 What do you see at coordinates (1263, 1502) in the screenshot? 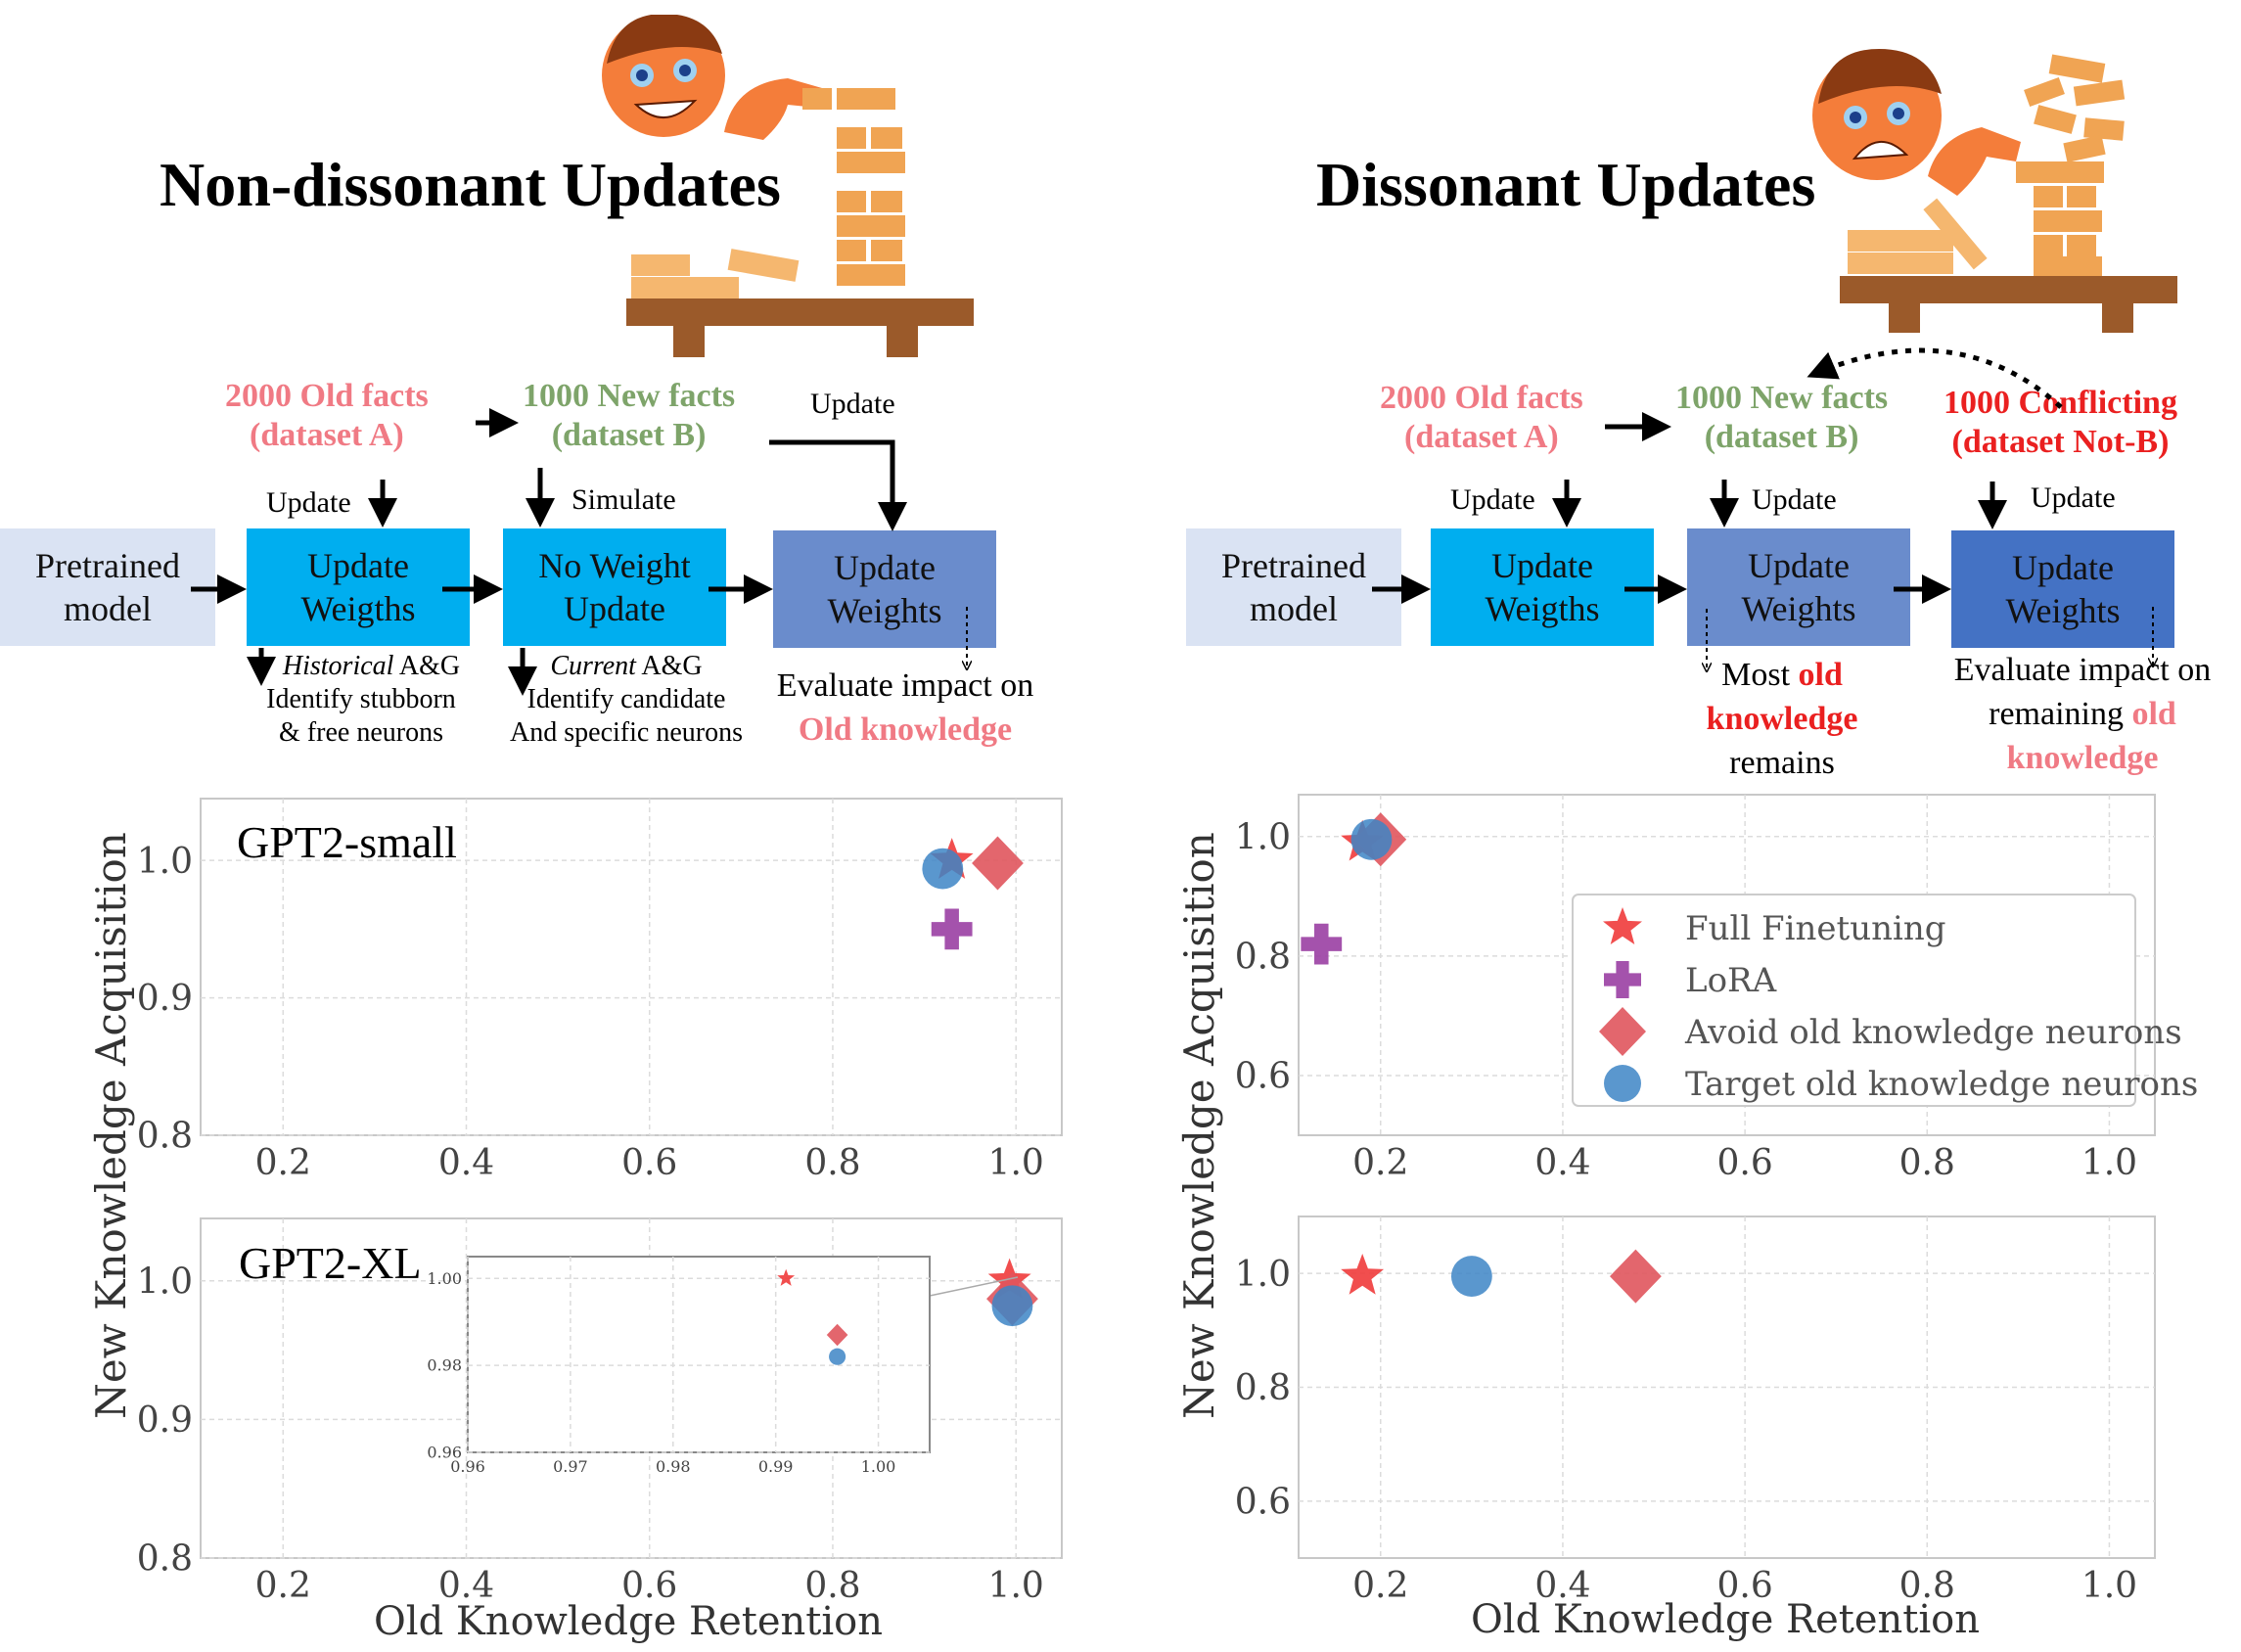
I see `y-tick-label: 0.6` at bounding box center [1263, 1502].